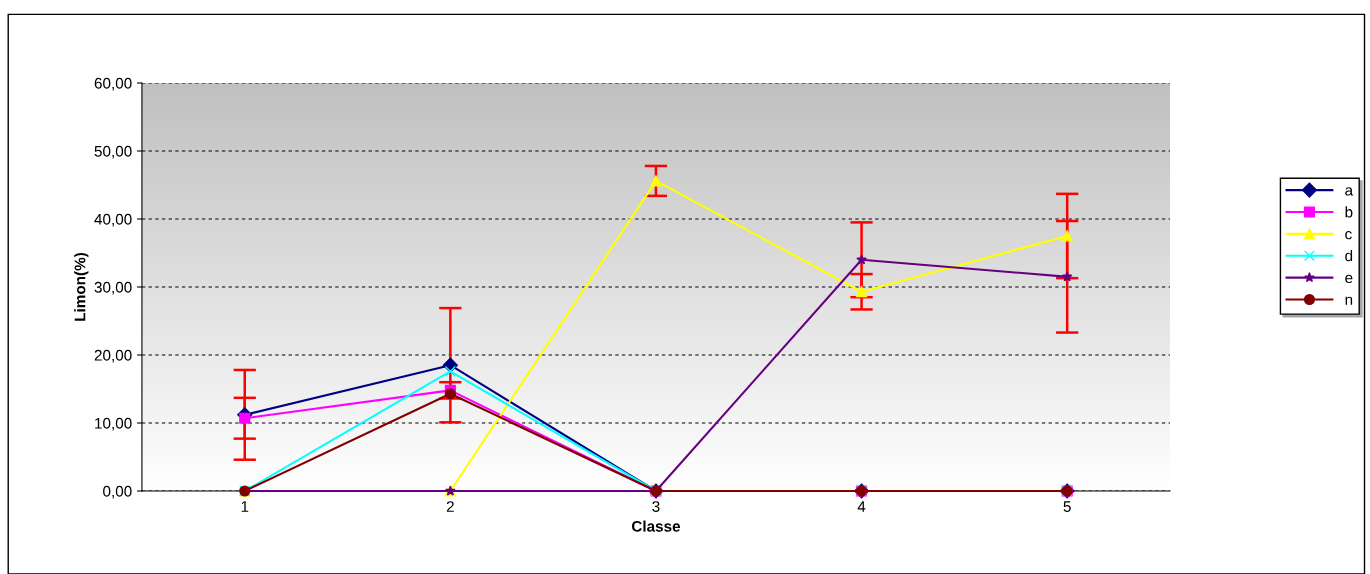 This screenshot has height=574, width=1370. What do you see at coordinates (113, 152) in the screenshot?
I see `y-tick-label: 50,00` at bounding box center [113, 152].